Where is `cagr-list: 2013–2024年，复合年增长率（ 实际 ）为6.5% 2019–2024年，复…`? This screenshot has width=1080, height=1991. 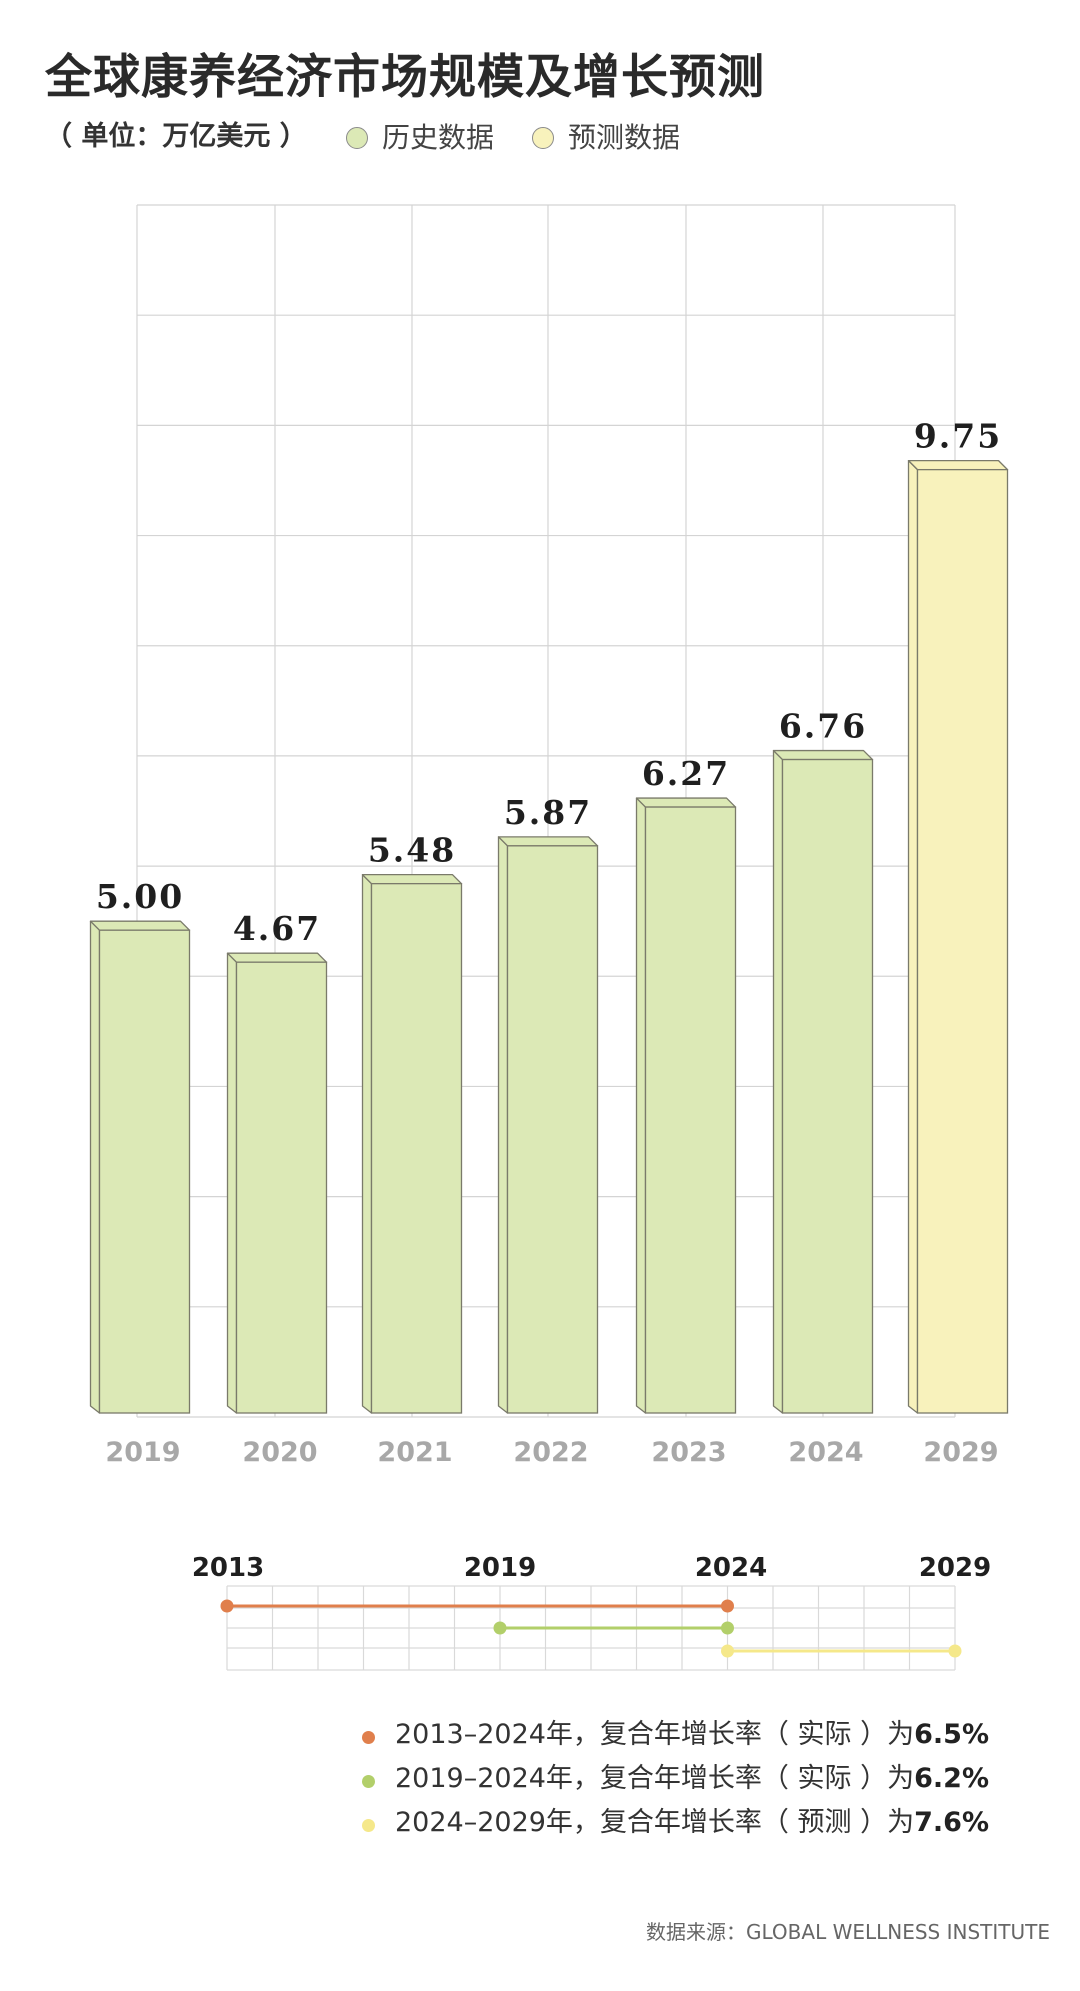
cagr-list: 2013–2024年，复合年增长率（ 实际 ）为6.5% 2019–2024年，复… is located at coordinates (675, 1779).